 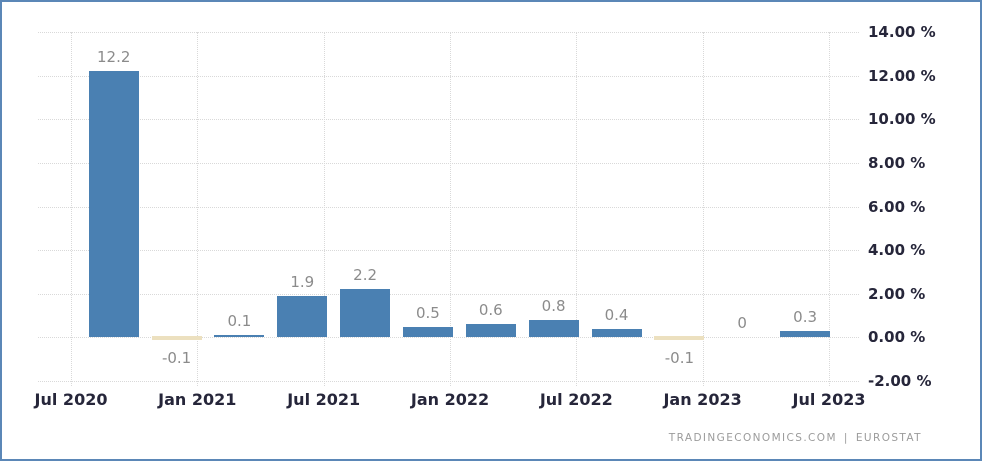 I want to click on y-axis-tick-label: 14.00 %, so click(x=902, y=32).